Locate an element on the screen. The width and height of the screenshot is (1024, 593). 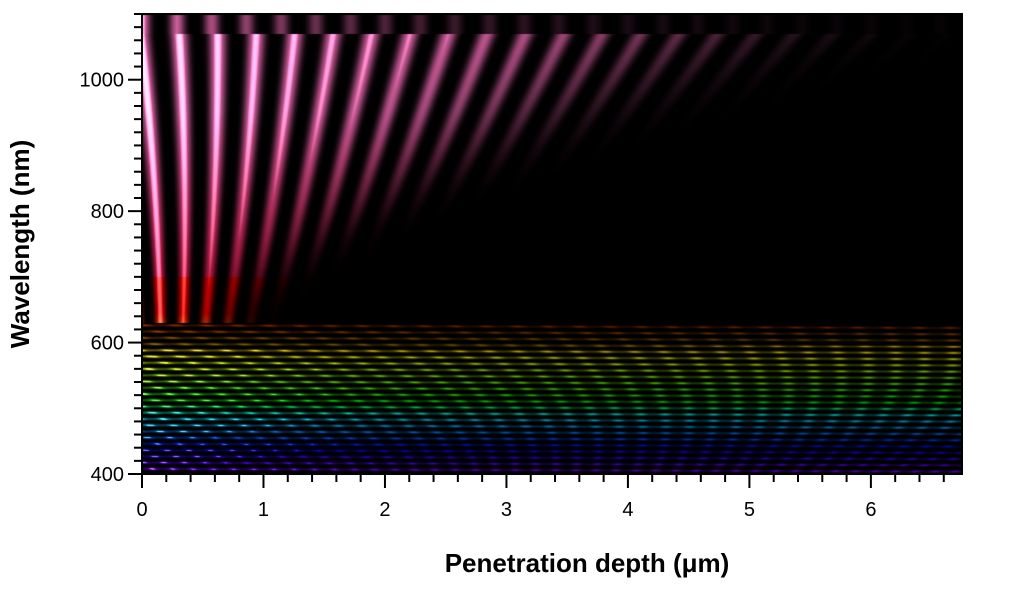
y-tick-label: 1000 is located at coordinates (102, 81).